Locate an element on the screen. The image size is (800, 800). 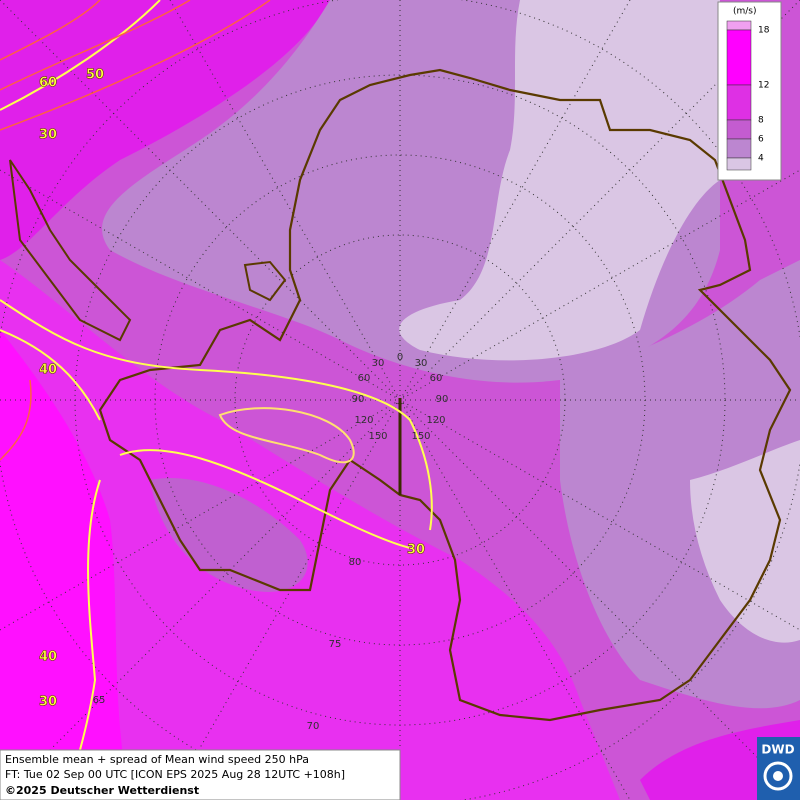
contour-label: 50 is located at coordinates (95, 75).